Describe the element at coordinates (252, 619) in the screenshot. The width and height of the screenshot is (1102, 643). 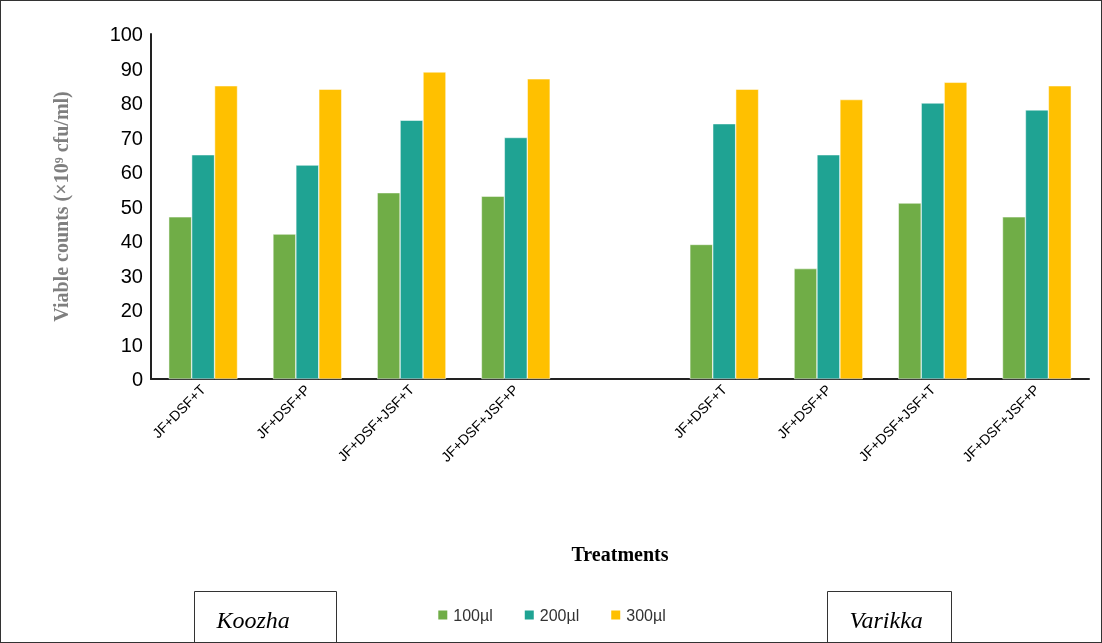
I see `text: Koozha` at that location.